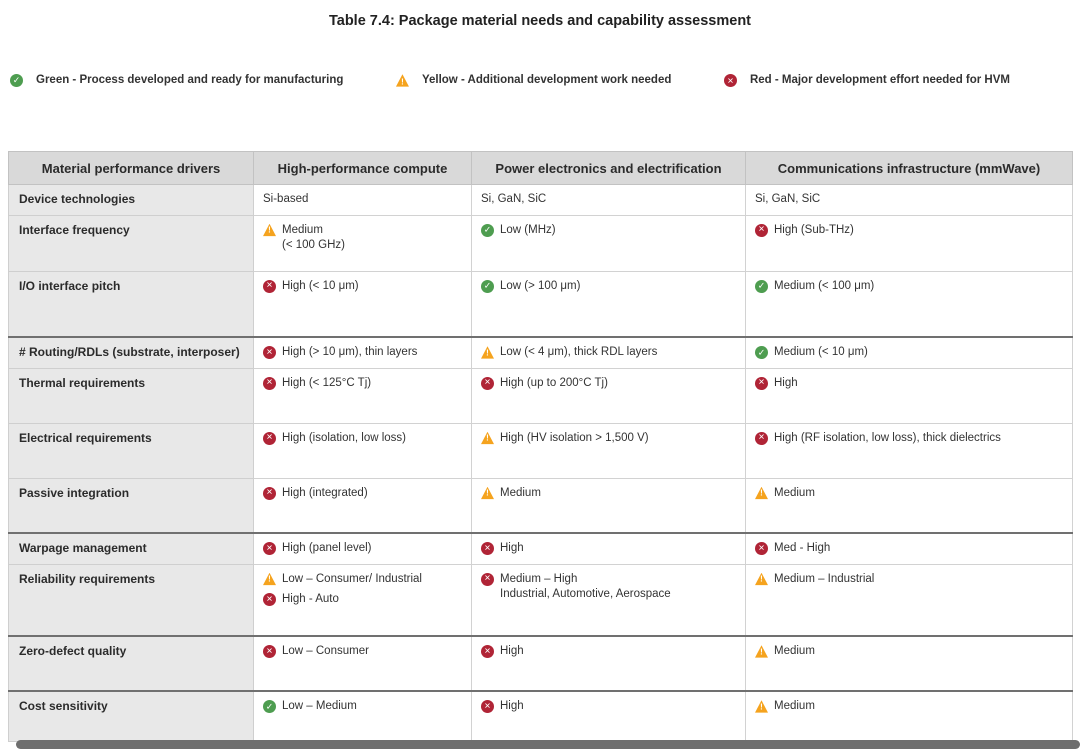 Image resolution: width=1080 pixels, height=756 pixels. I want to click on cell-text: Medium (< 100 GHz), so click(313, 237).